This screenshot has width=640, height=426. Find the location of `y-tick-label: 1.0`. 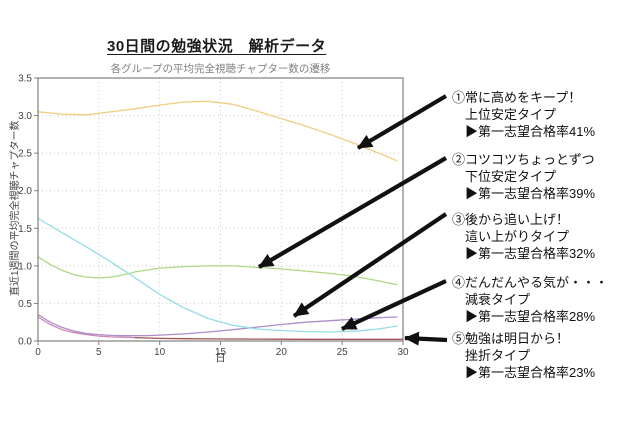

y-tick-label: 1.0 is located at coordinates (25, 266).